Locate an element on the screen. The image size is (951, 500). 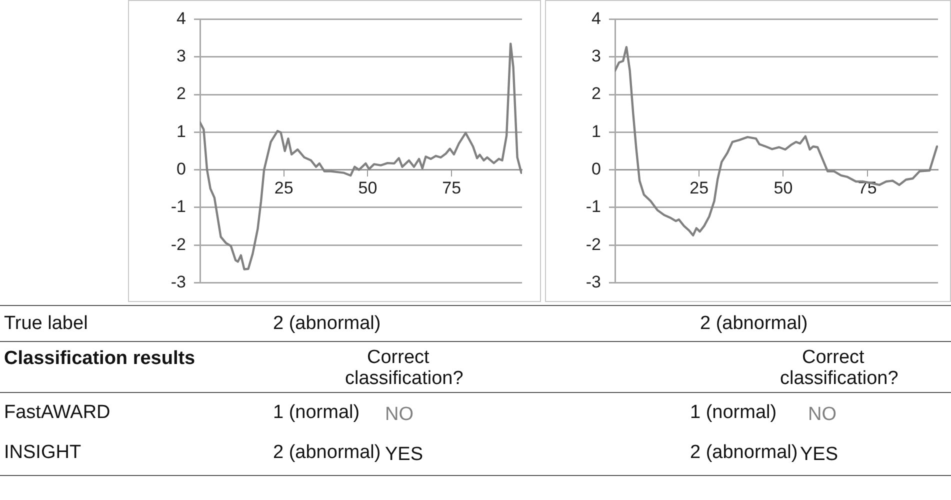
text: True label is located at coordinates (46, 323).